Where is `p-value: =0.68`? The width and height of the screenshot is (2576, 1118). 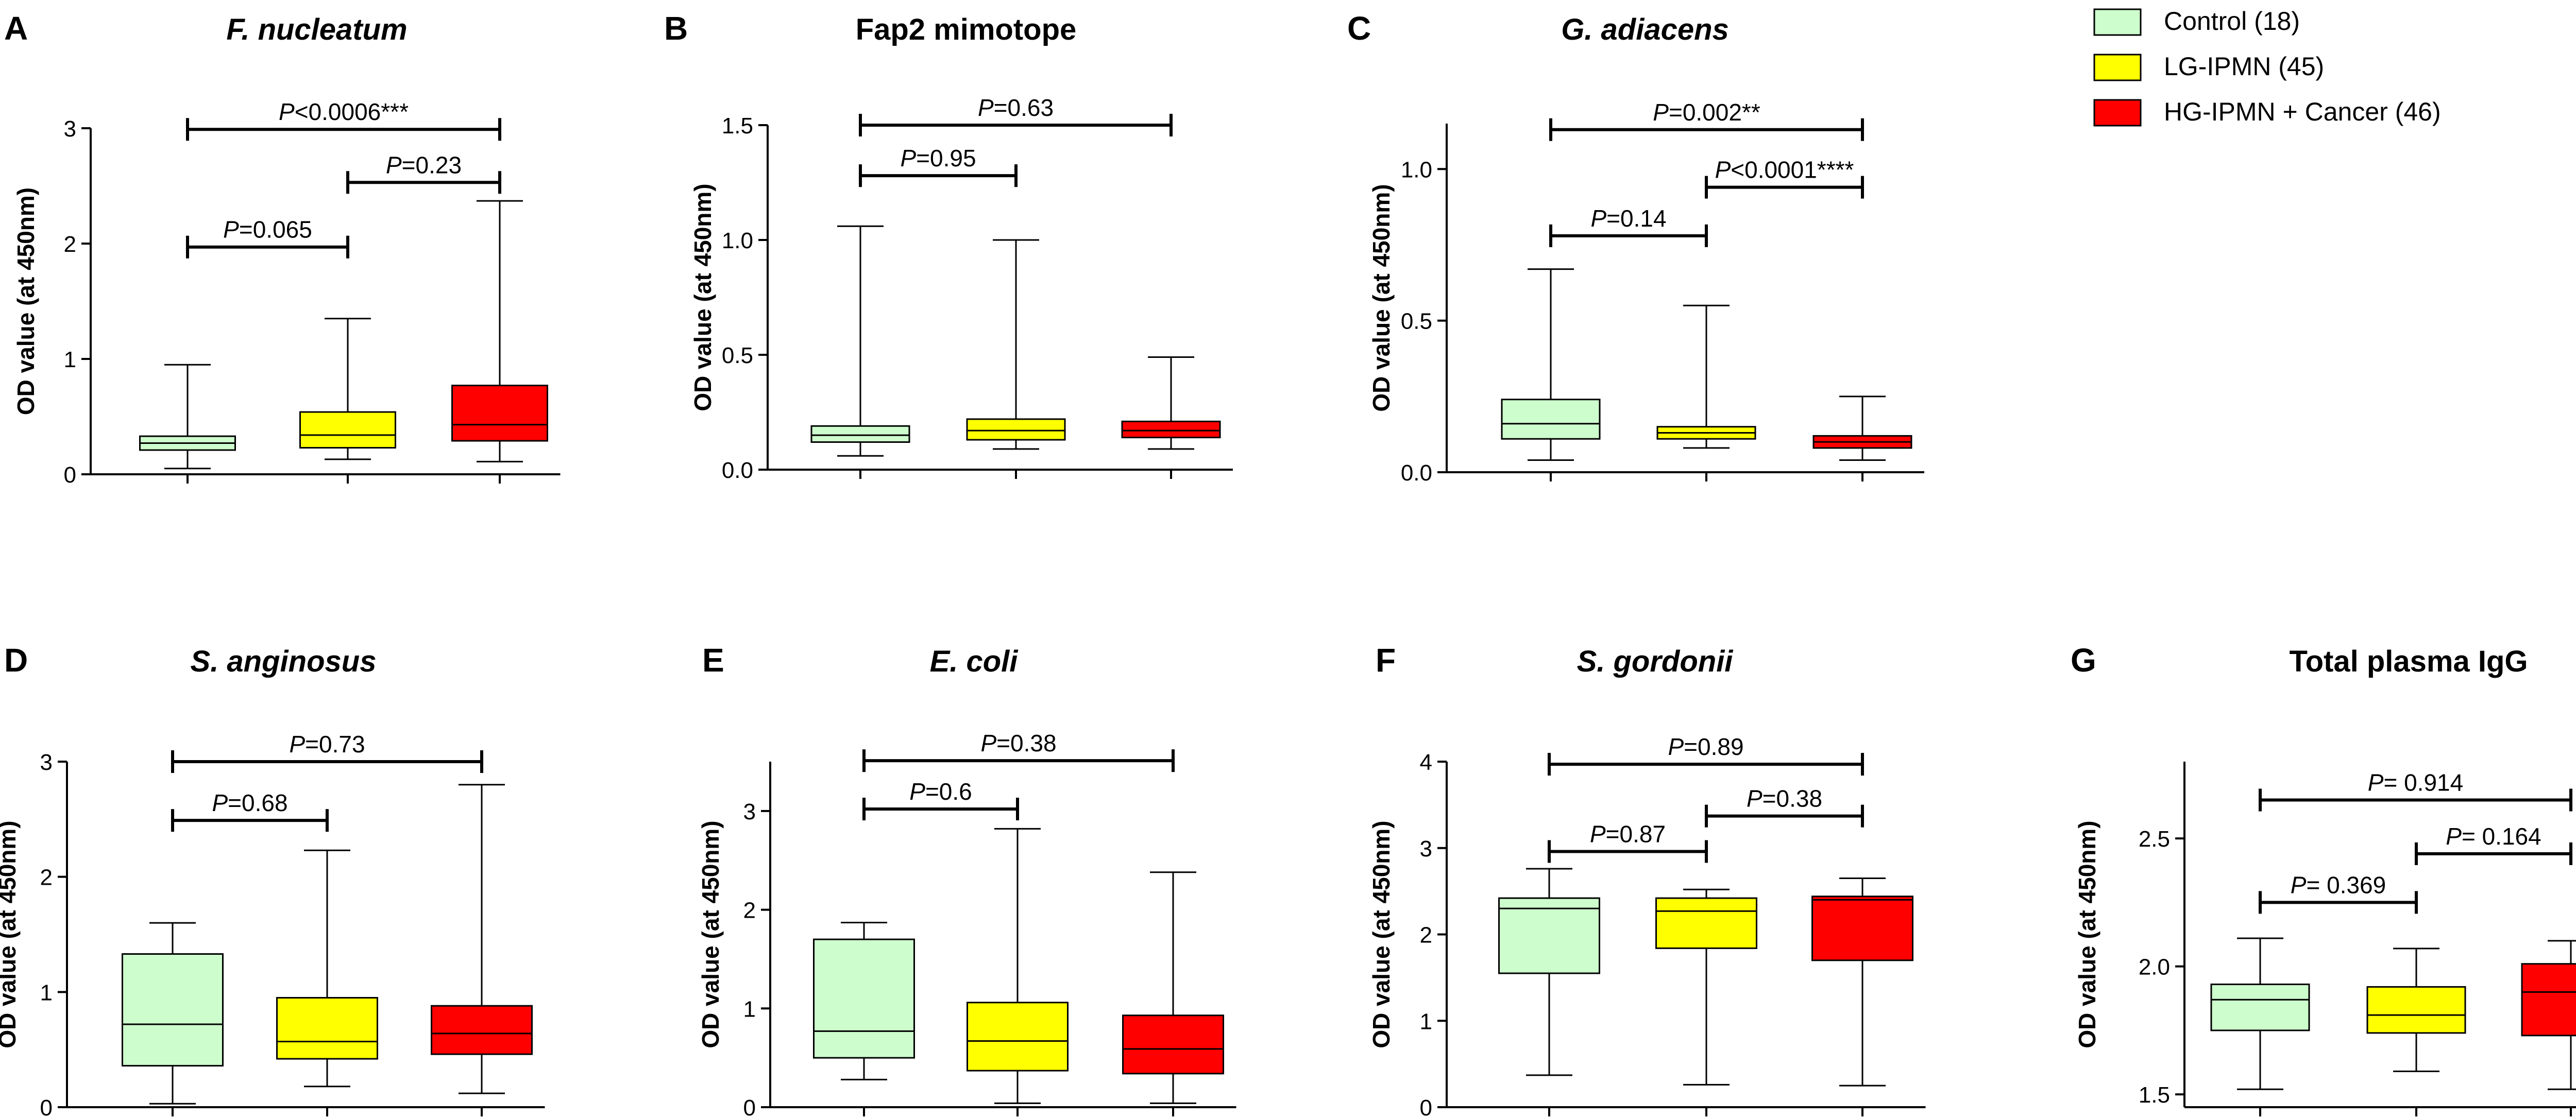 p-value: =0.68 is located at coordinates (257, 802).